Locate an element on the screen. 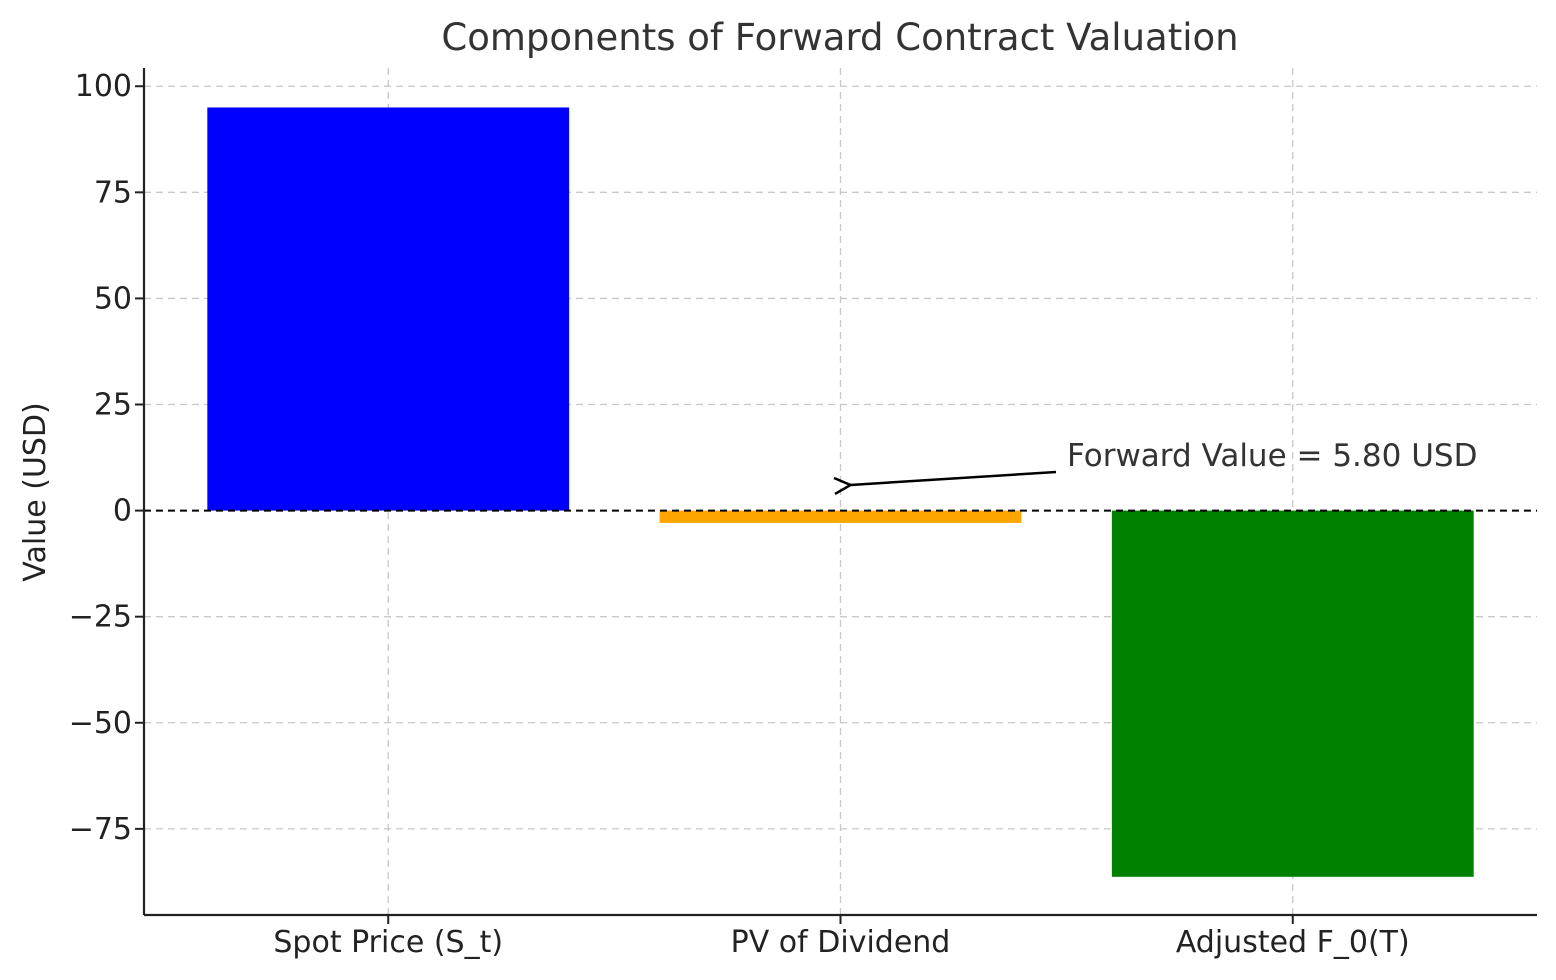 The image size is (1556, 980). bar-pv-of-dividend is located at coordinates (840, 516).